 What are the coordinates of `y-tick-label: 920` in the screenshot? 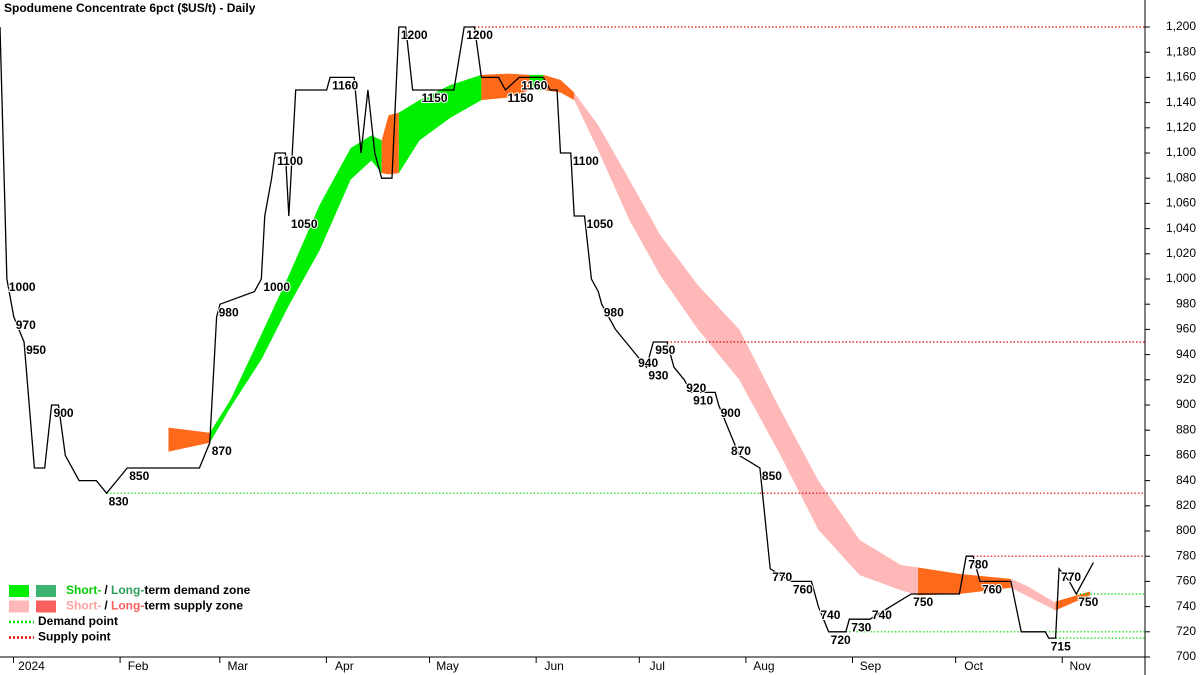 It's located at (1186, 379).